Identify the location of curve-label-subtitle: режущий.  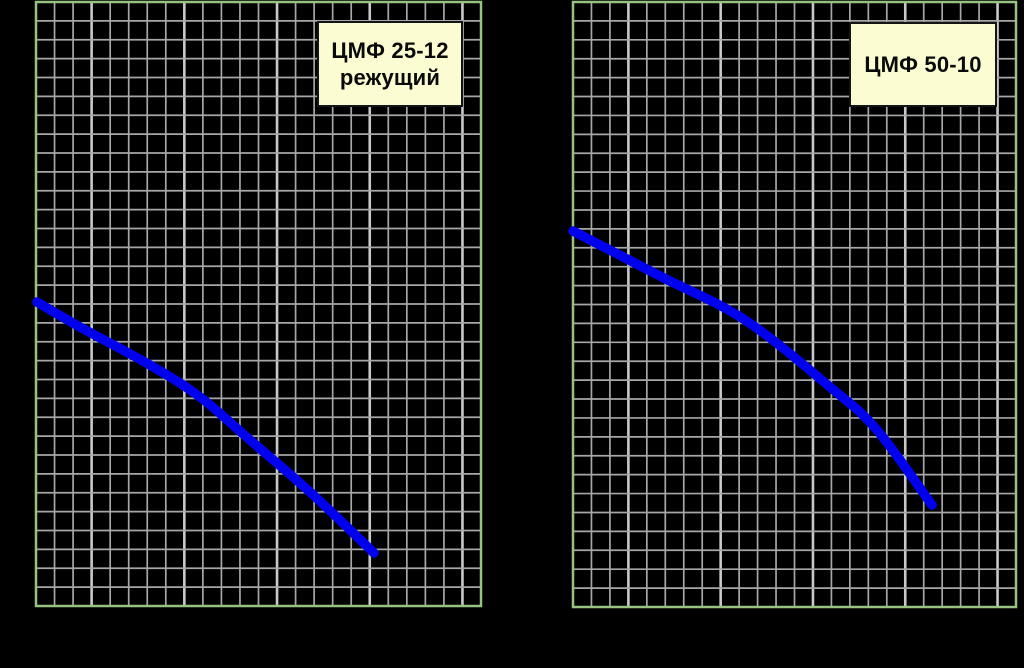
(390, 77).